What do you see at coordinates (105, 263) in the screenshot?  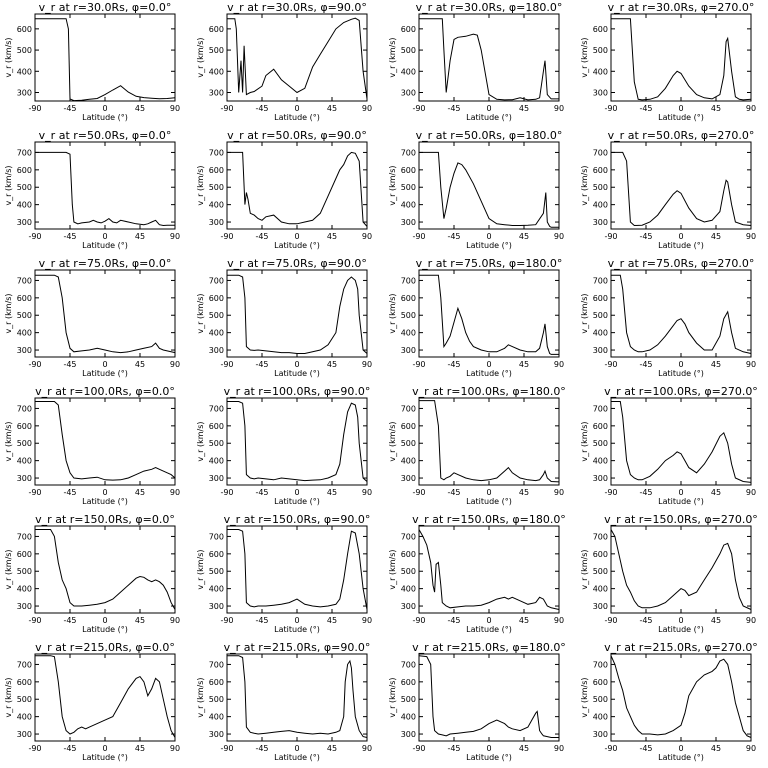 I see `panel-title: v_r at r=75.0Rs, φ=0.0°` at bounding box center [105, 263].